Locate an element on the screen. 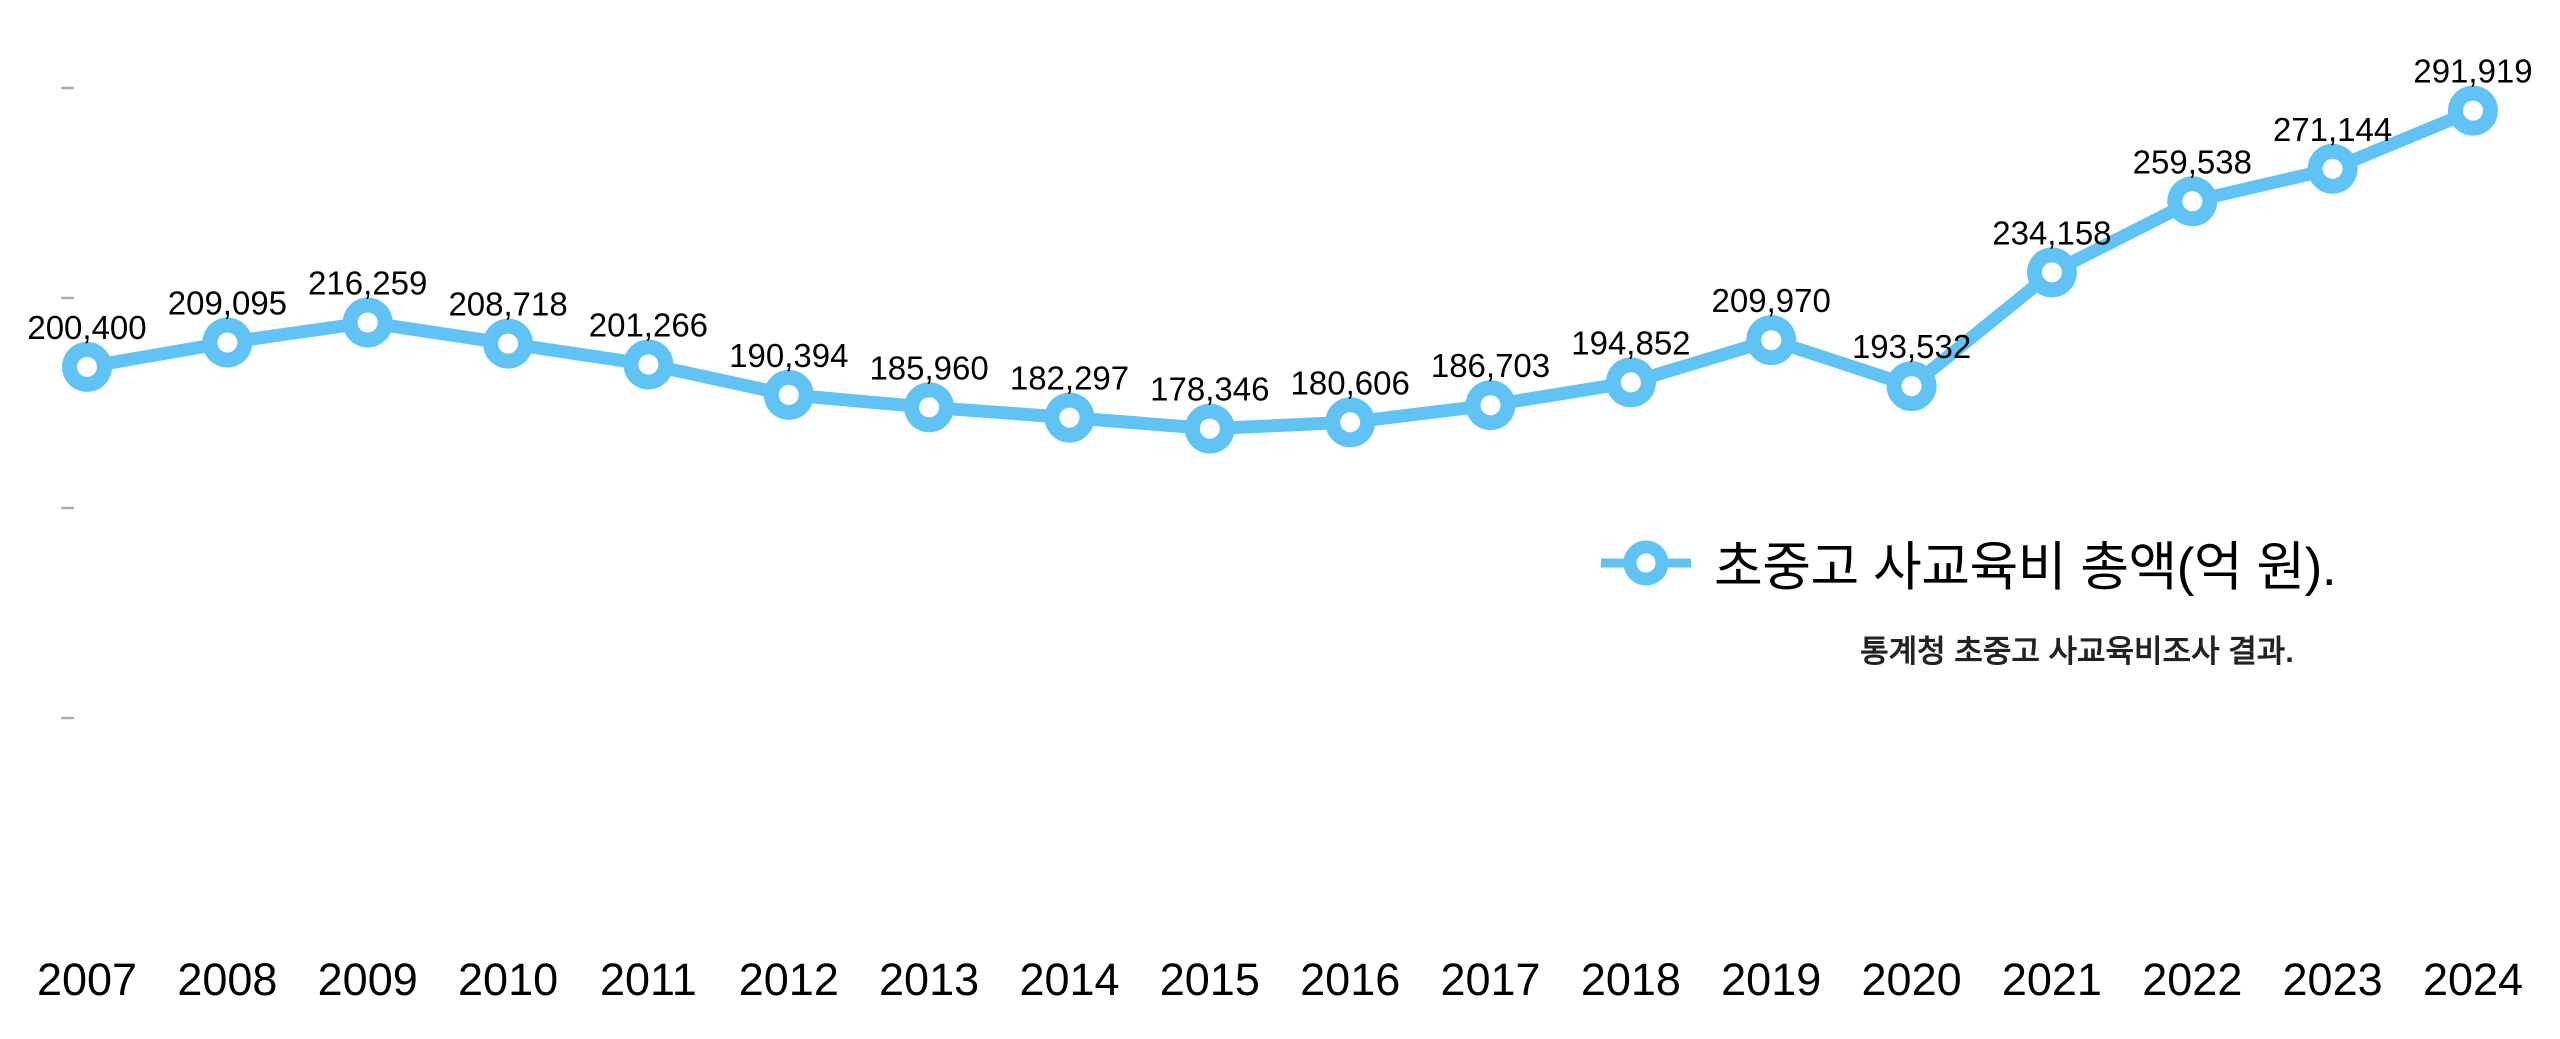 This screenshot has height=1039, width=2560. data-label: 216,259 is located at coordinates (367, 283).